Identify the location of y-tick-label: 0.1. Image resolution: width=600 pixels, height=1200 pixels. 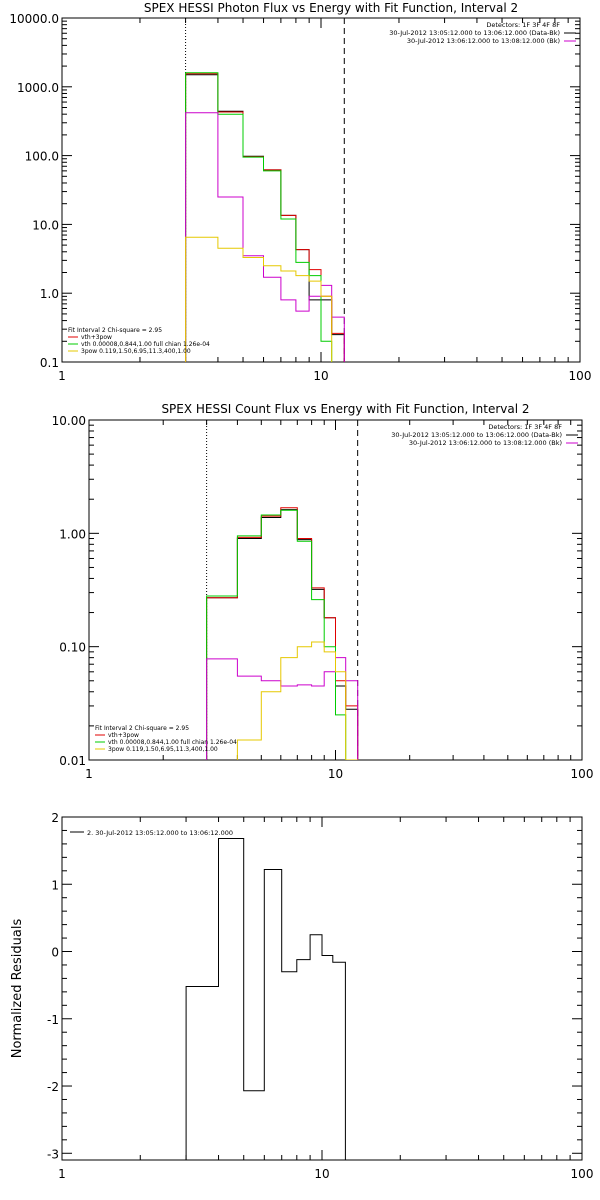
(49, 363).